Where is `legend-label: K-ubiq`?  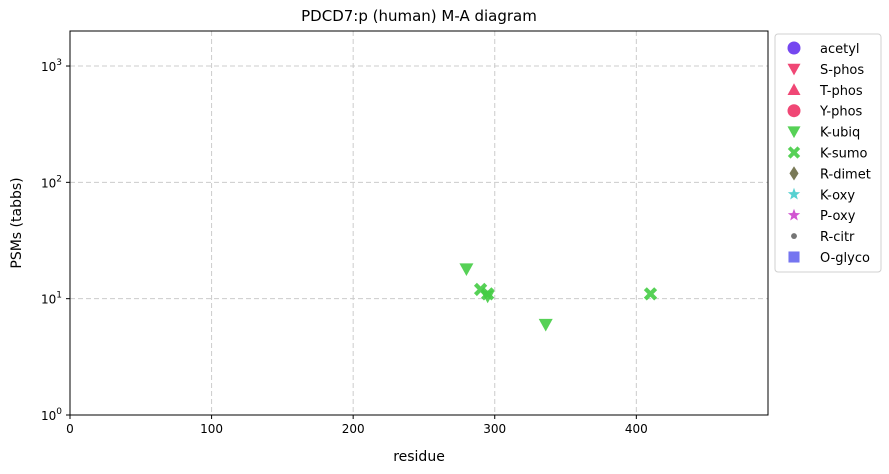 legend-label: K-ubiq is located at coordinates (840, 133).